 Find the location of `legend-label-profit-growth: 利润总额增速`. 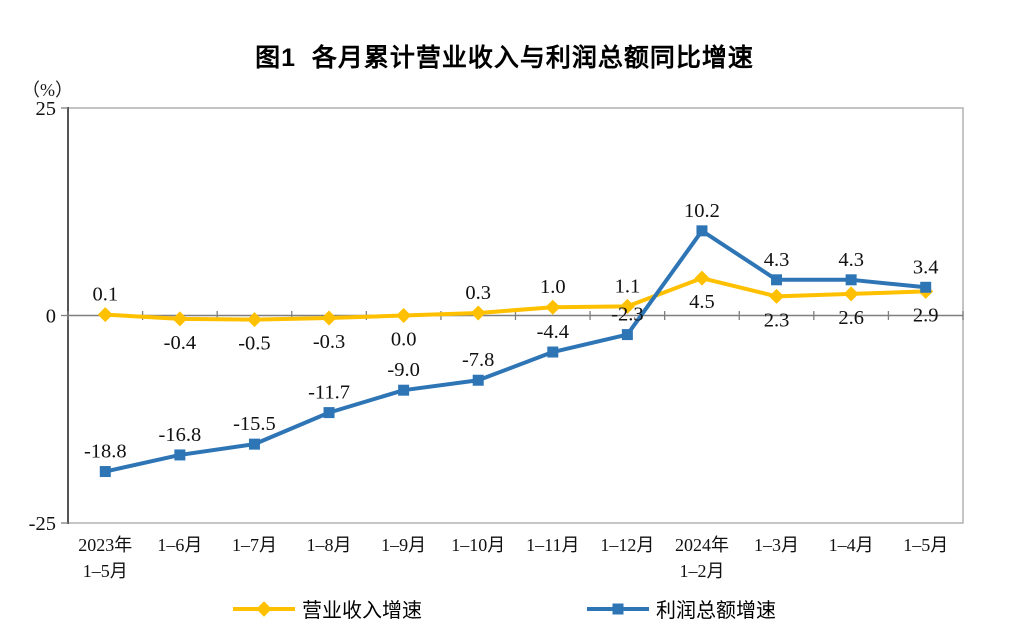

legend-label-profit-growth: 利润总额增速 is located at coordinates (716, 611).